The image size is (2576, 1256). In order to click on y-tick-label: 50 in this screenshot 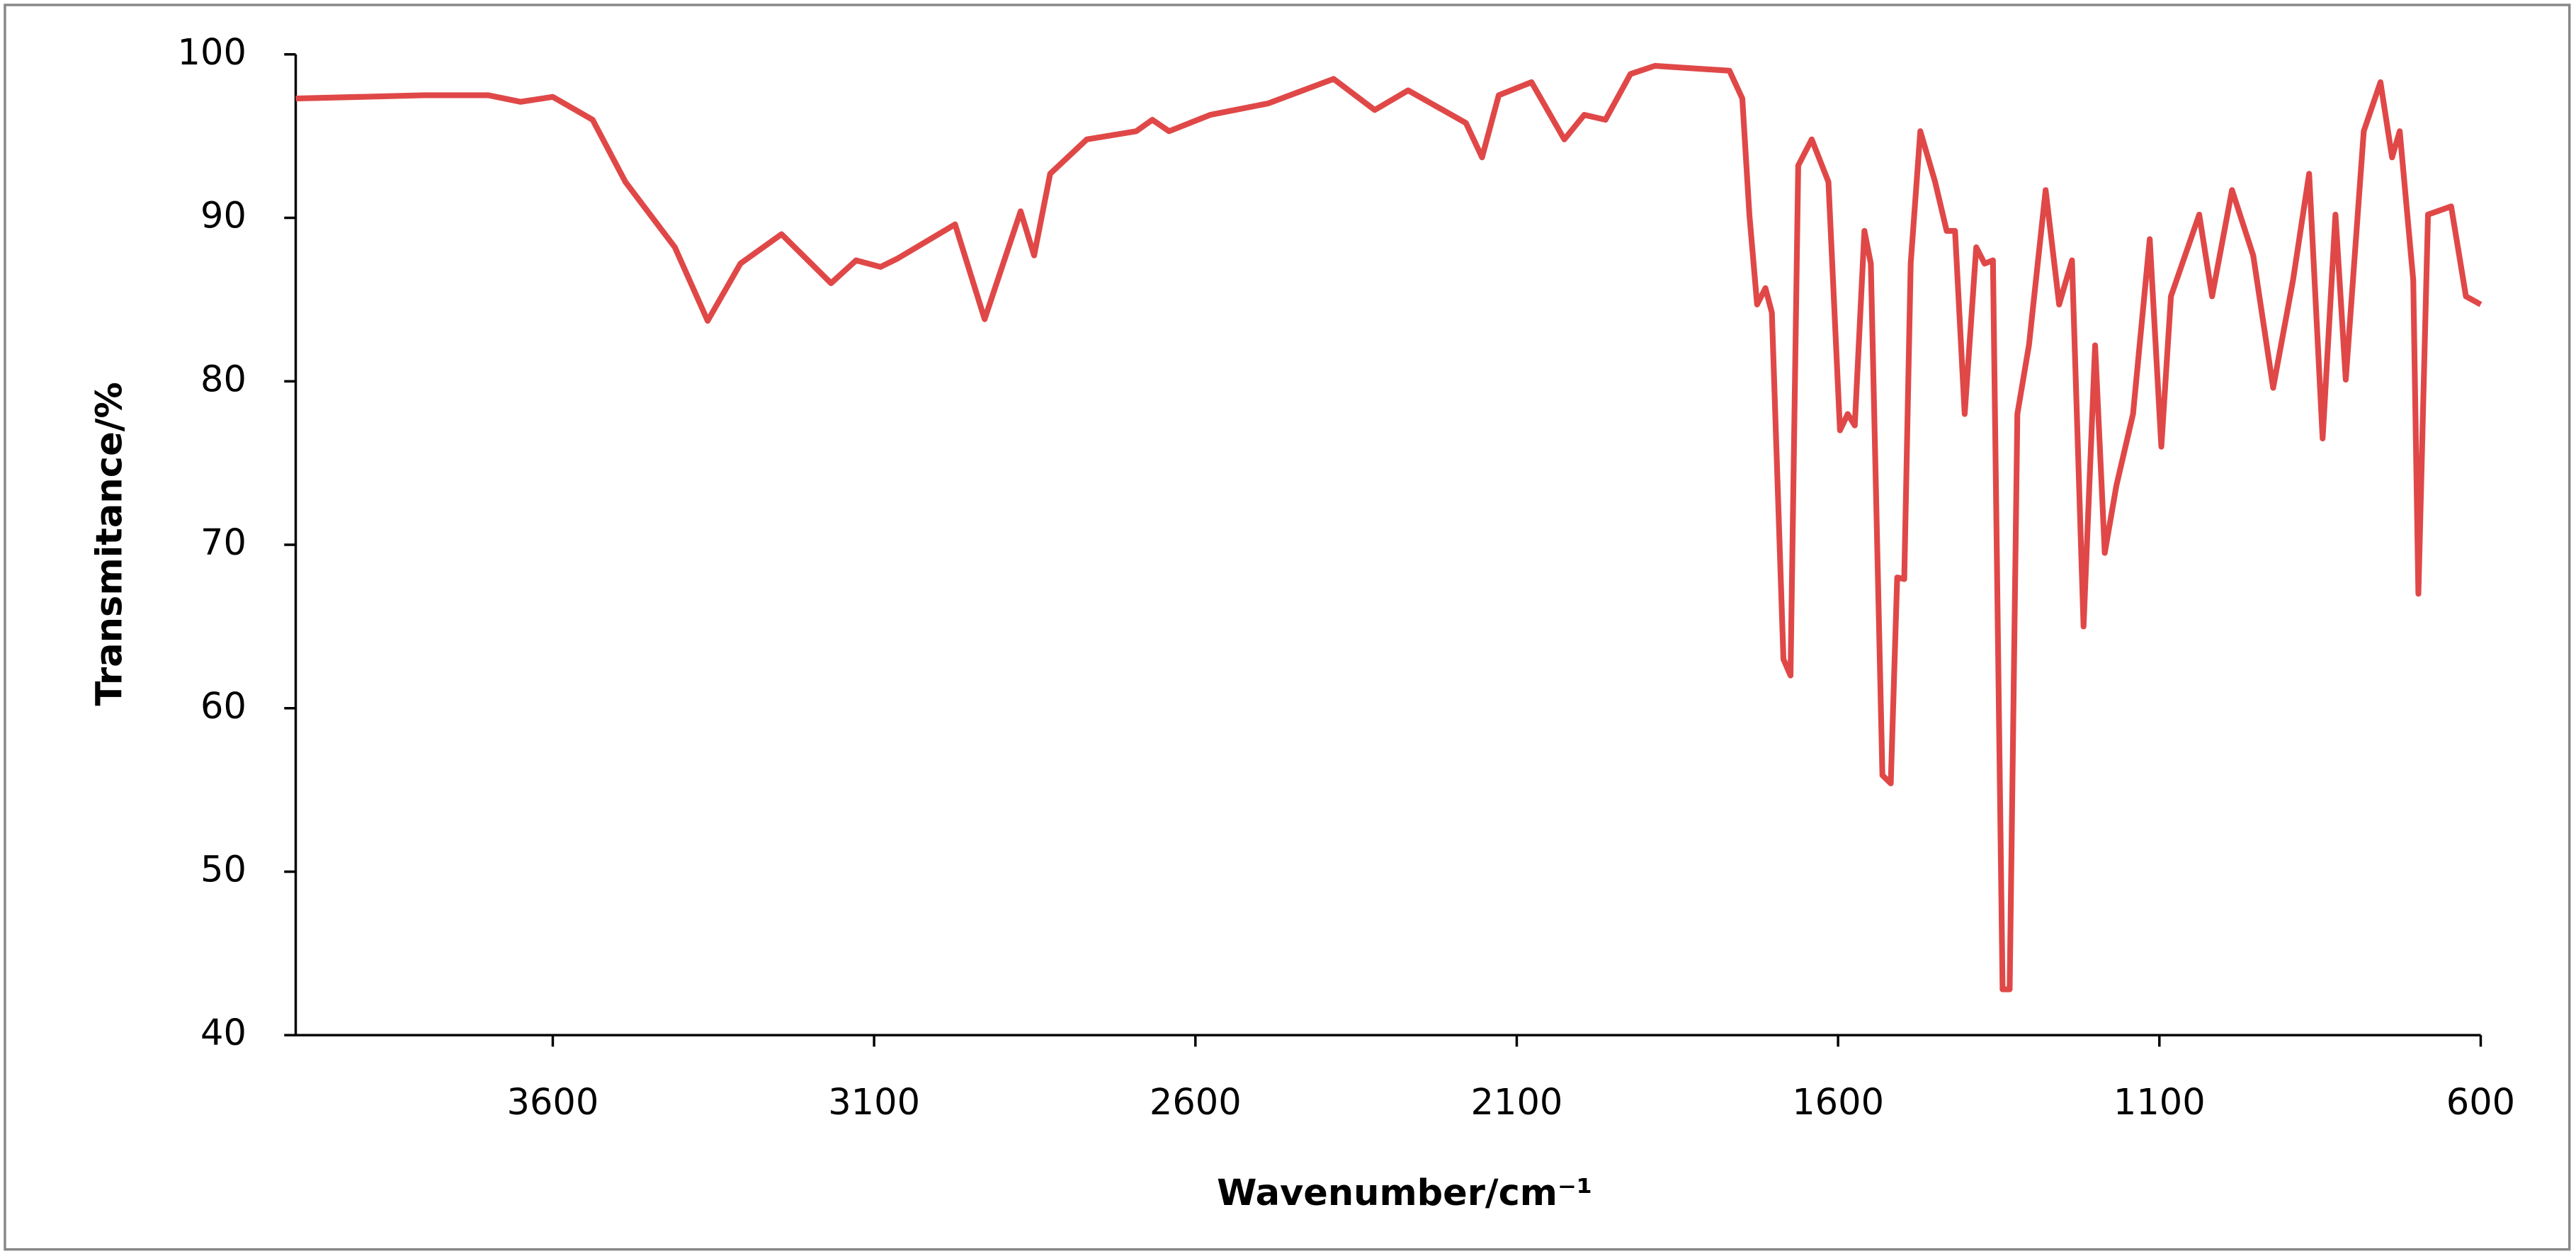, I will do `click(223, 869)`.